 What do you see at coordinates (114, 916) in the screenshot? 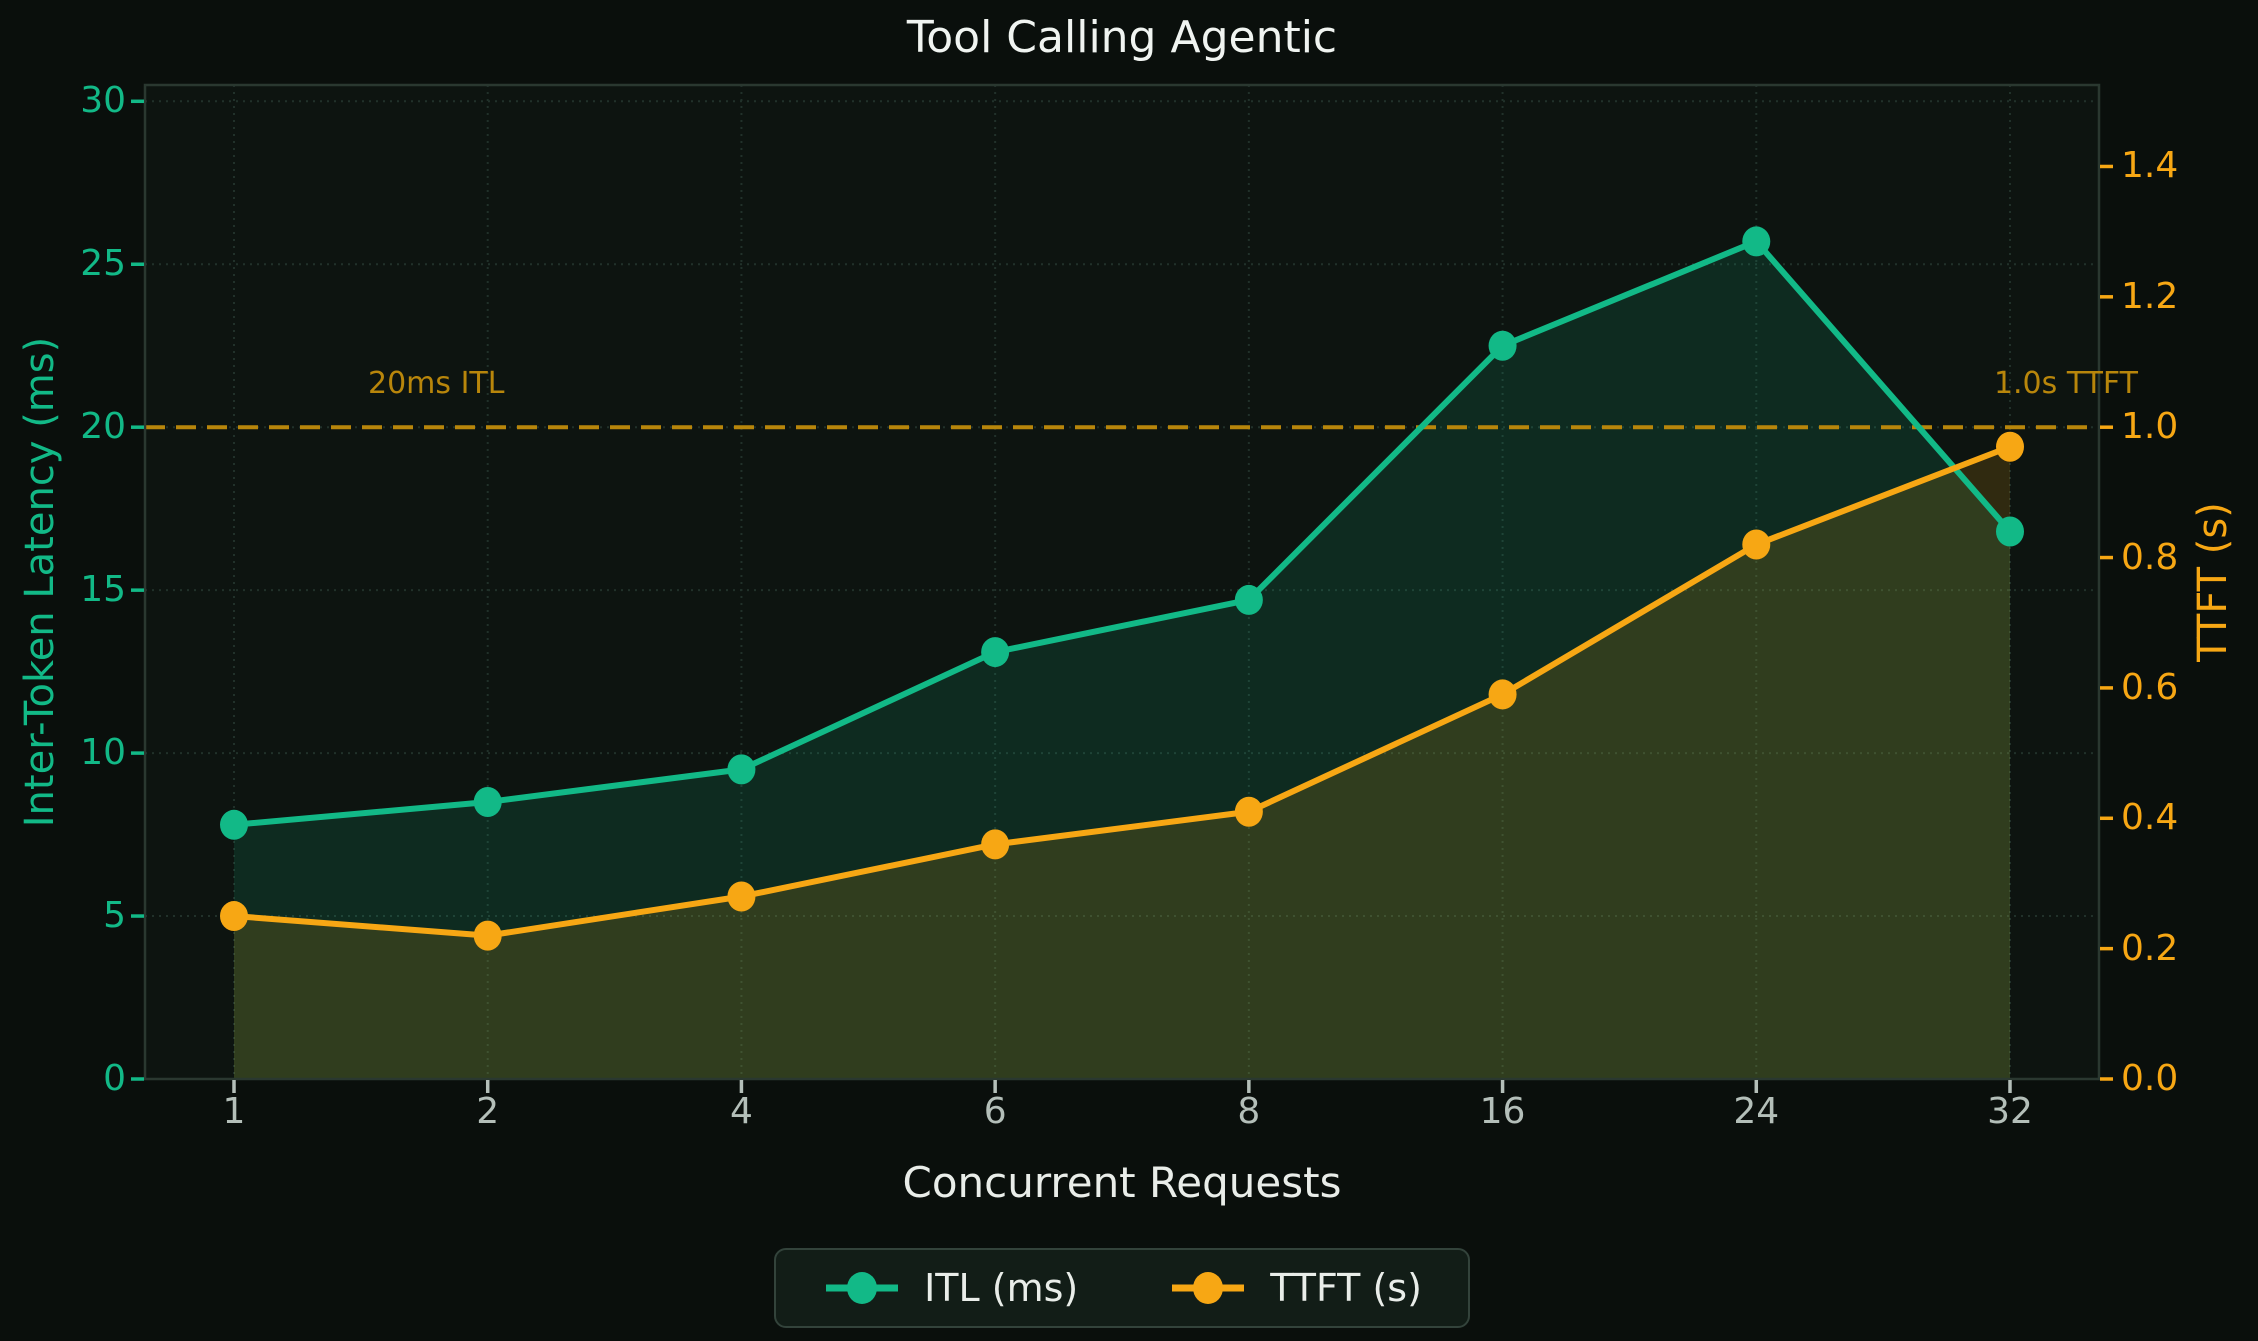
I see `y-axis-left-tick-5: 5` at bounding box center [114, 916].